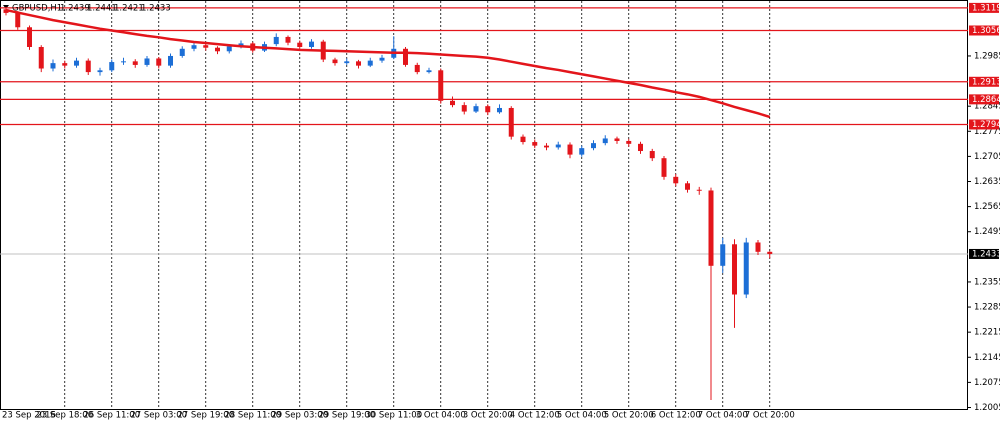 The image size is (1000, 423). I want to click on level-label: 1.2864, so click(986, 100).